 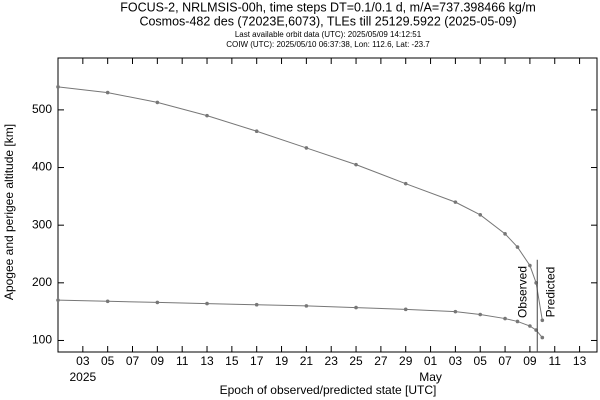 I want to click on x-sublabel: 2025, so click(x=82, y=377).